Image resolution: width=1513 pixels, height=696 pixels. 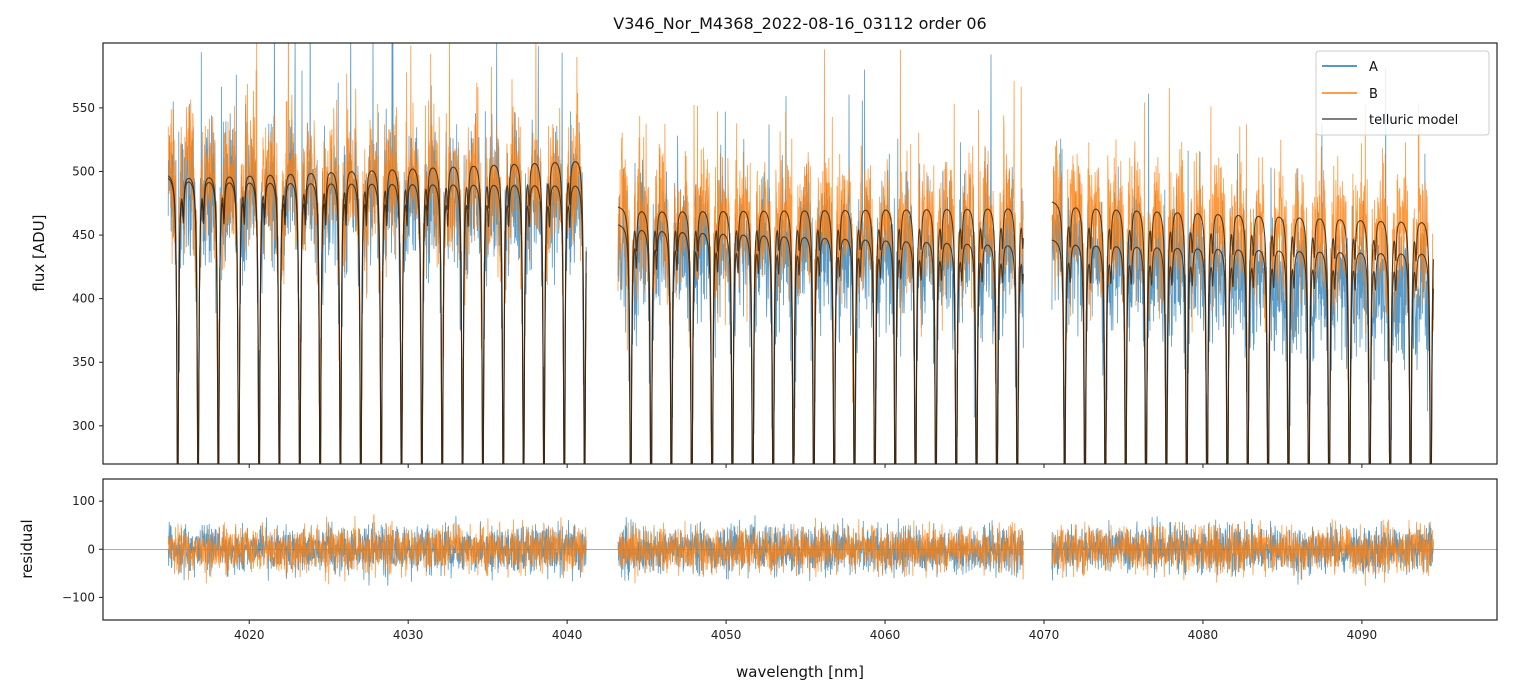 What do you see at coordinates (83, 362) in the screenshot?
I see `y-tick-label: 350` at bounding box center [83, 362].